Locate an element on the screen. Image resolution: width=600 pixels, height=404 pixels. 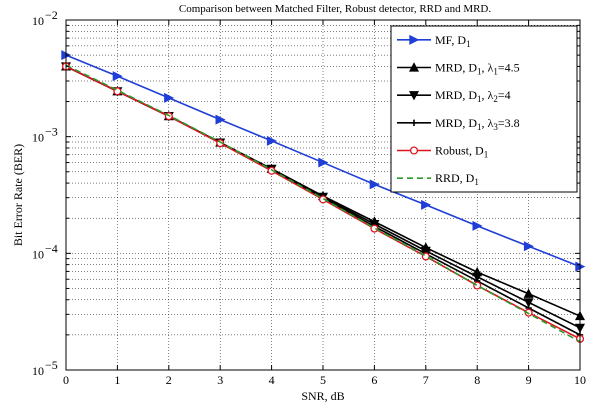
x-tick-label: 7 is located at coordinates (426, 380).